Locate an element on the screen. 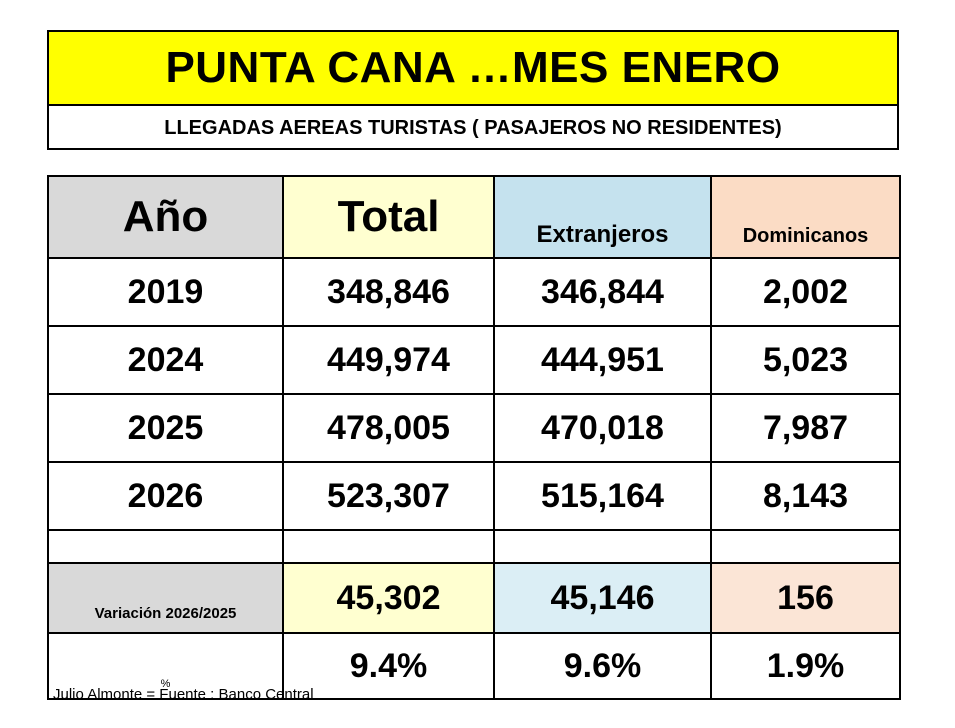  blank-row is located at coordinates (474, 546).